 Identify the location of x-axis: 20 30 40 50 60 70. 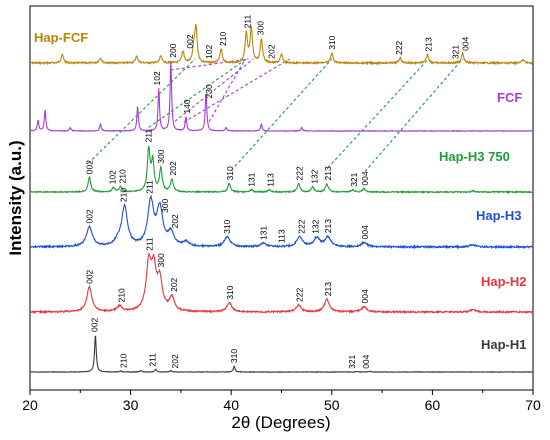
(281, 401).